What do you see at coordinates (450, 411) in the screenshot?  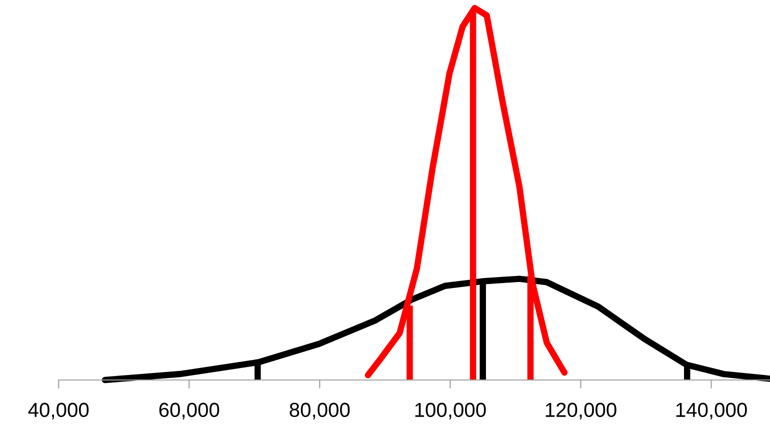 I see `x-tick-label: 100,000` at bounding box center [450, 411].